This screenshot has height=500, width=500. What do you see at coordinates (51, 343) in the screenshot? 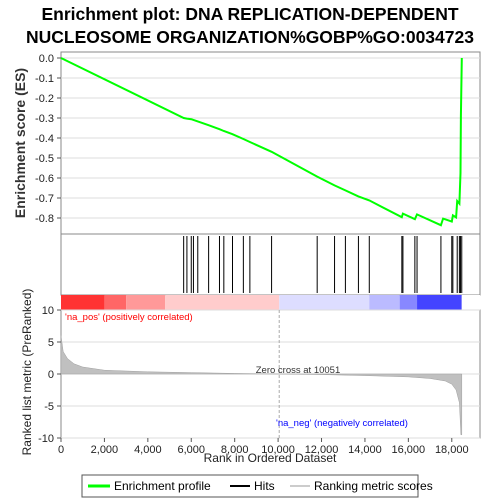
I see `rank-y-tick-label: 5` at bounding box center [51, 343].